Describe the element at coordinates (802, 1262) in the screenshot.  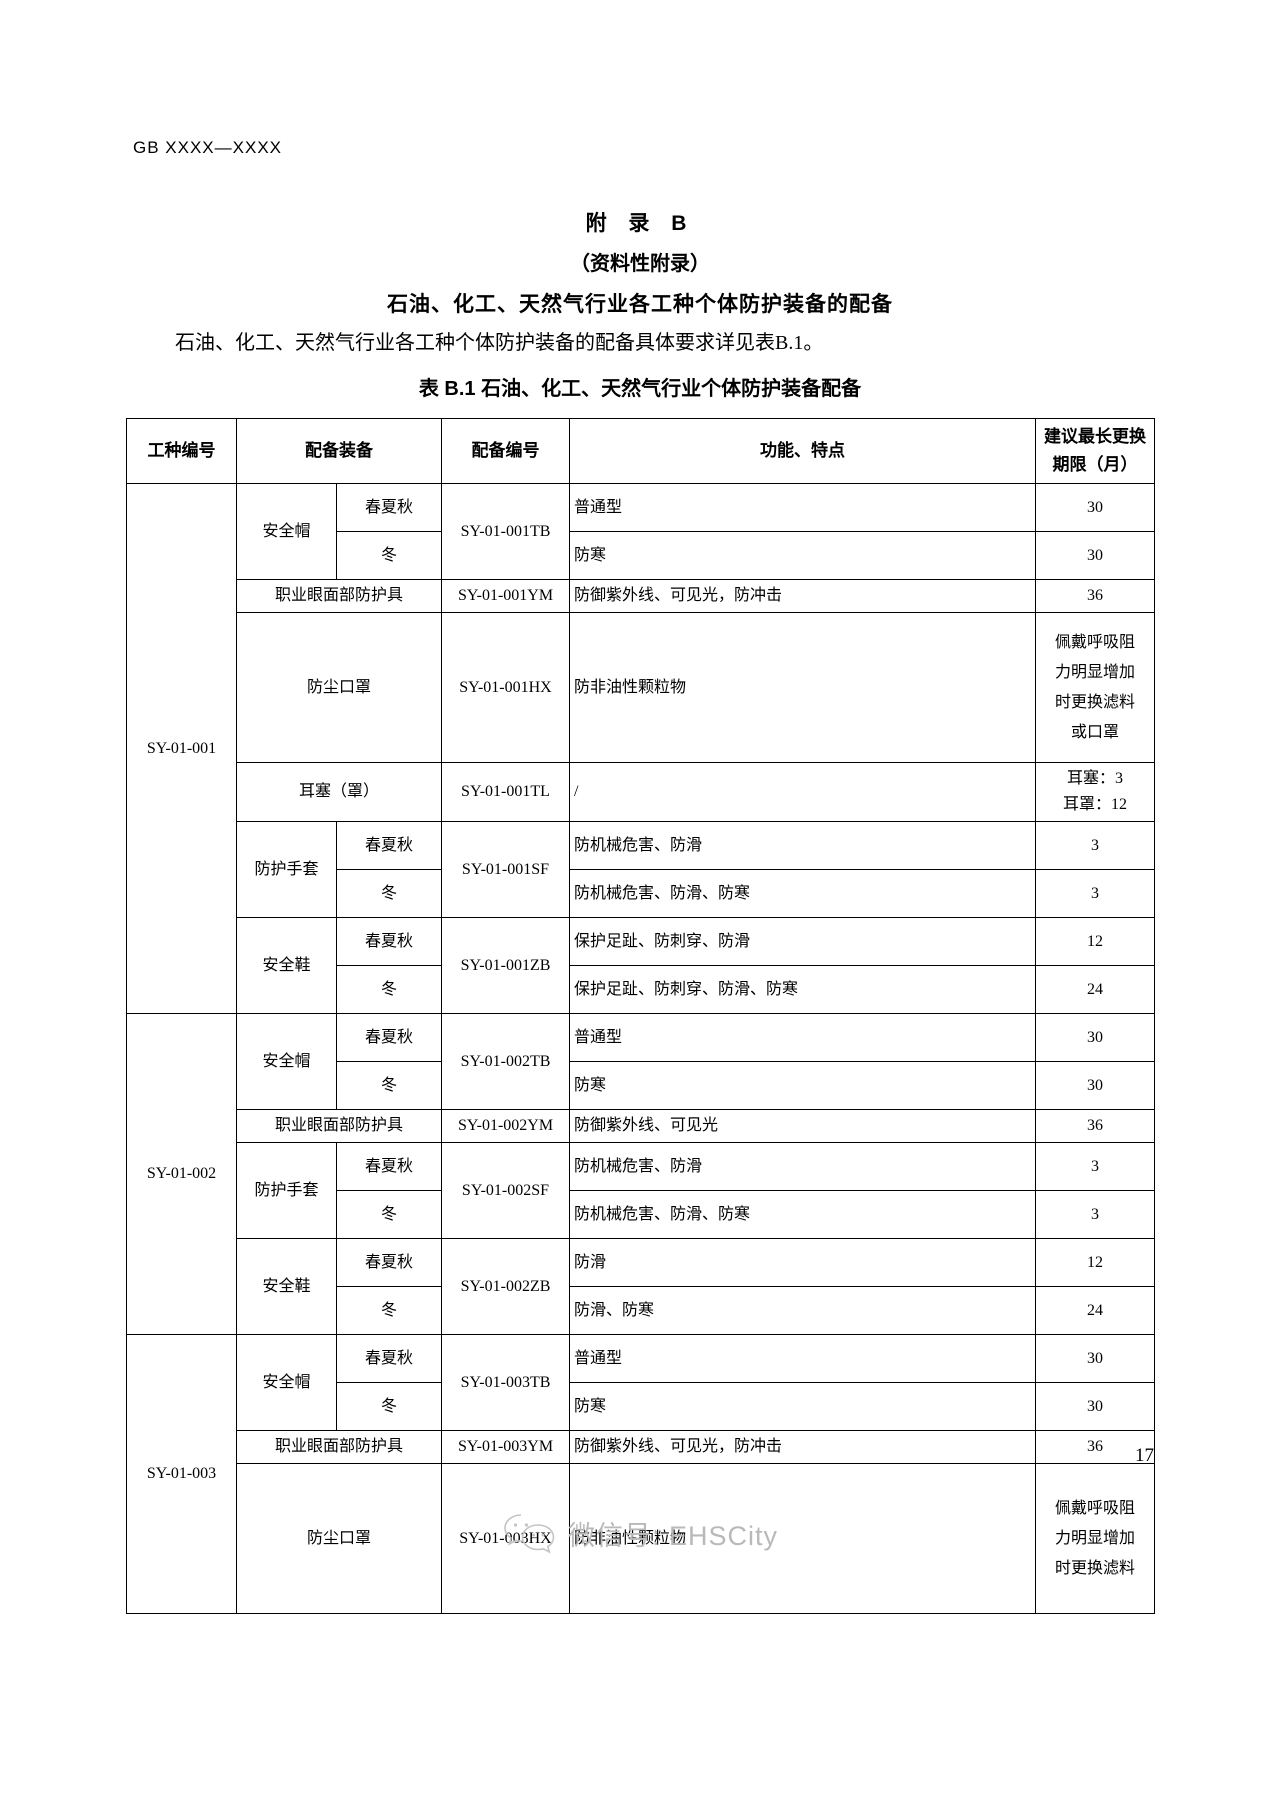
I see `cell-function: 防滑` at that location.